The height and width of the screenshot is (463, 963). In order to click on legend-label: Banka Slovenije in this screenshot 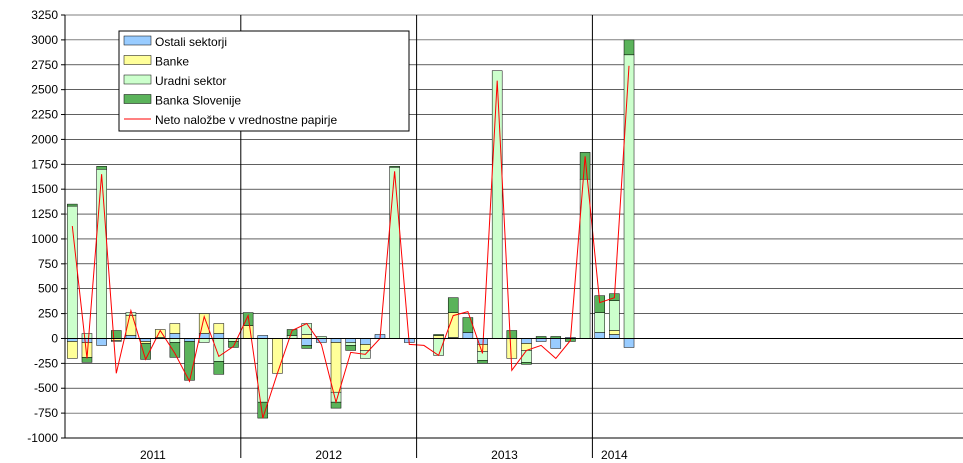, I will do `click(198, 101)`.